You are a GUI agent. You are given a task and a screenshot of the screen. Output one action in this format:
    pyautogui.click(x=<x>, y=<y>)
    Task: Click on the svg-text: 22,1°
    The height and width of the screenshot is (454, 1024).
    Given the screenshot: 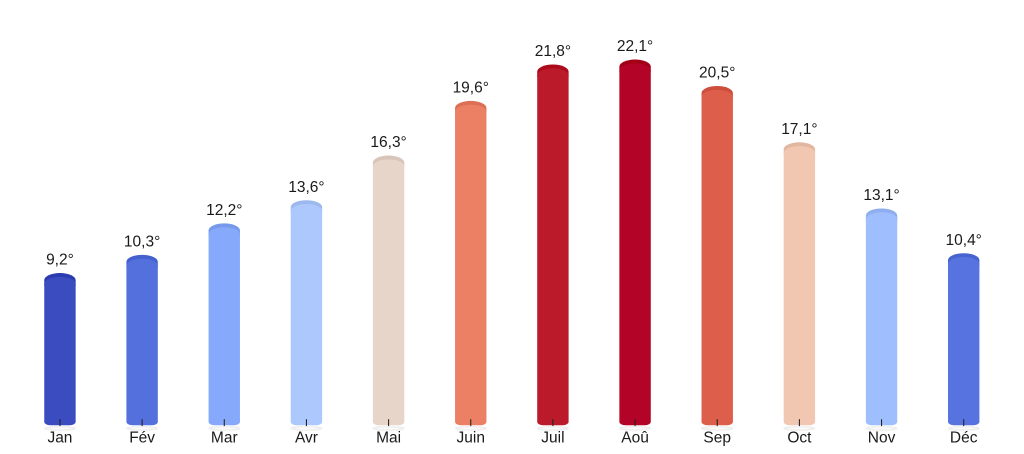 What is the action you would take?
    pyautogui.click(x=635, y=46)
    